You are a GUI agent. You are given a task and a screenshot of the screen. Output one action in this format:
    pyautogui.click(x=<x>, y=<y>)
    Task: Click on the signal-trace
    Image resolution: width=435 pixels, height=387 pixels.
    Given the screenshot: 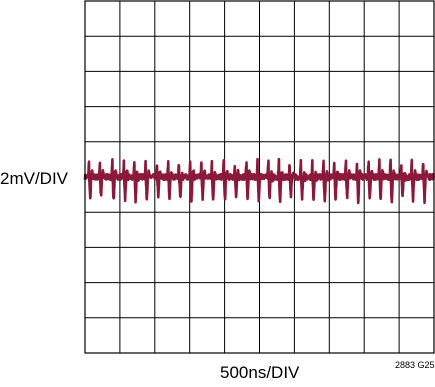 What is the action you would take?
    pyautogui.click(x=259, y=181)
    